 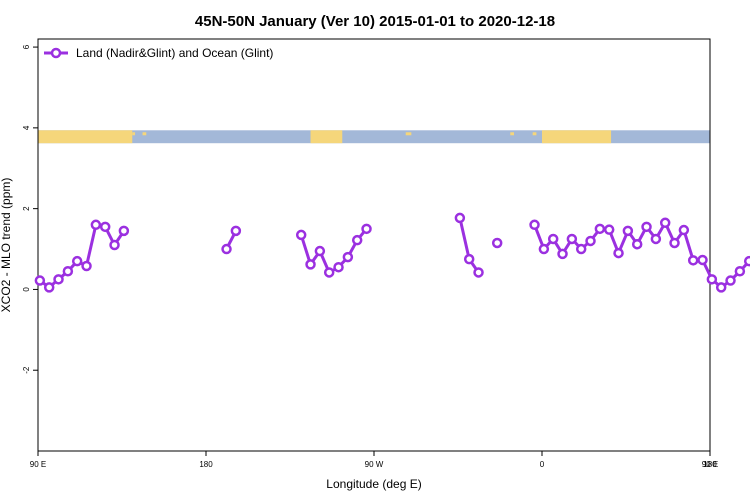 What do you see at coordinates (26, 127) in the screenshot?
I see `y-tick-label: 4` at bounding box center [26, 127].